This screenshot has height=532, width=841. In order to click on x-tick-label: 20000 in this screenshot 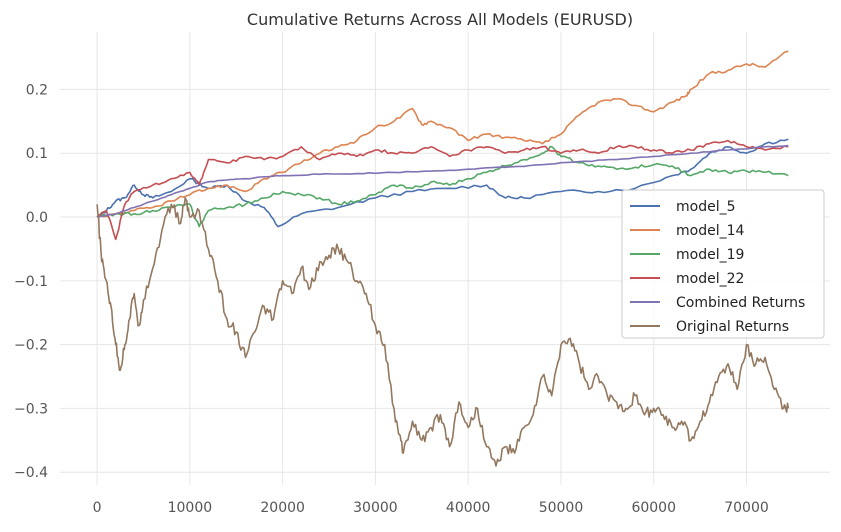, I will do `click(282, 508)`.